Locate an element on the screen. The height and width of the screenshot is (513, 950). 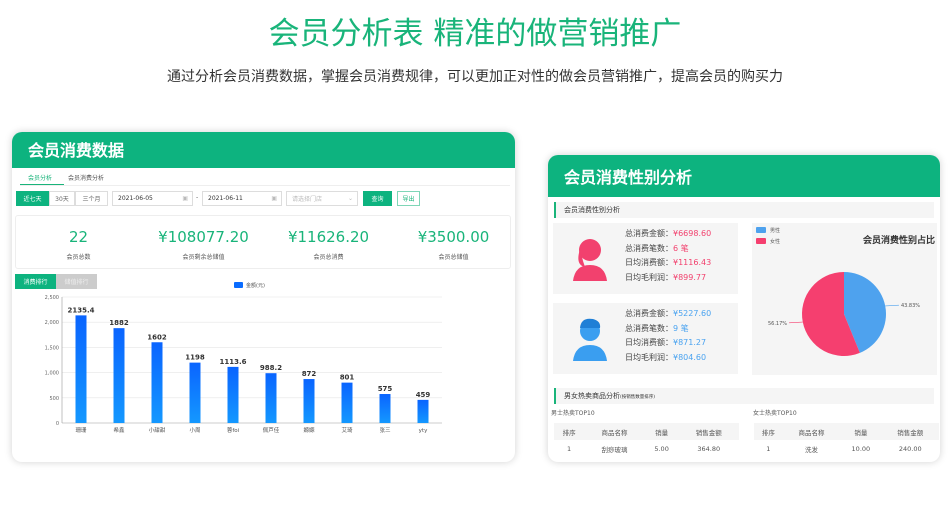
female-top10-table: 排序 商品名称 销量 销售金额 1 洗发 10.00 240.00 is located at coordinates (846, 440).